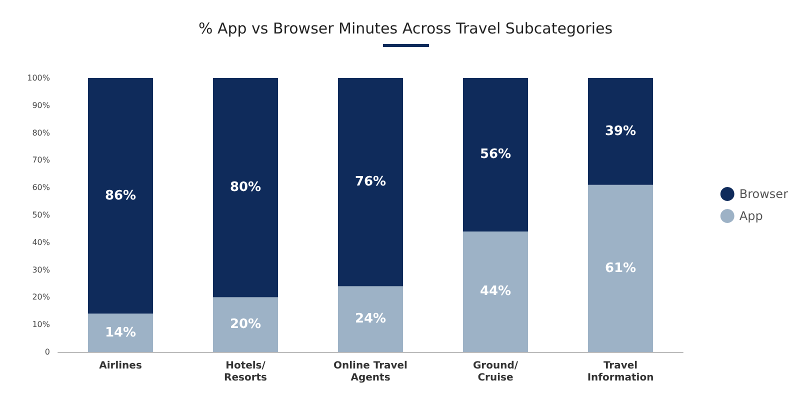  I want to click on data-label: 76%, so click(370, 182).